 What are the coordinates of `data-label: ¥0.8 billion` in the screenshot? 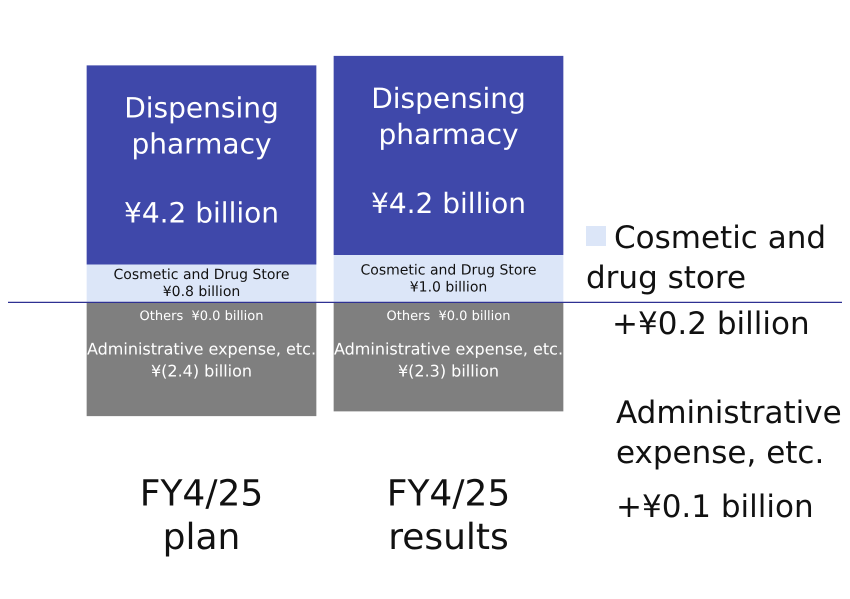 It's located at (201, 292).